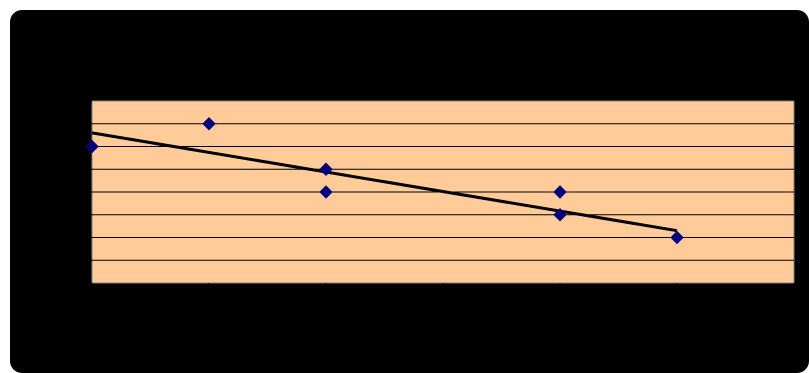  Describe the element at coordinates (81, 124) in the screenshot. I see `y-tick-label: 7` at that location.